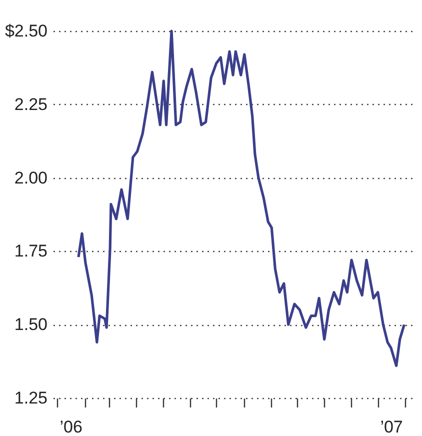 This screenshot has height=436, width=422. What do you see at coordinates (71, 427) in the screenshot?
I see `x-tick-label: ’06` at bounding box center [71, 427].